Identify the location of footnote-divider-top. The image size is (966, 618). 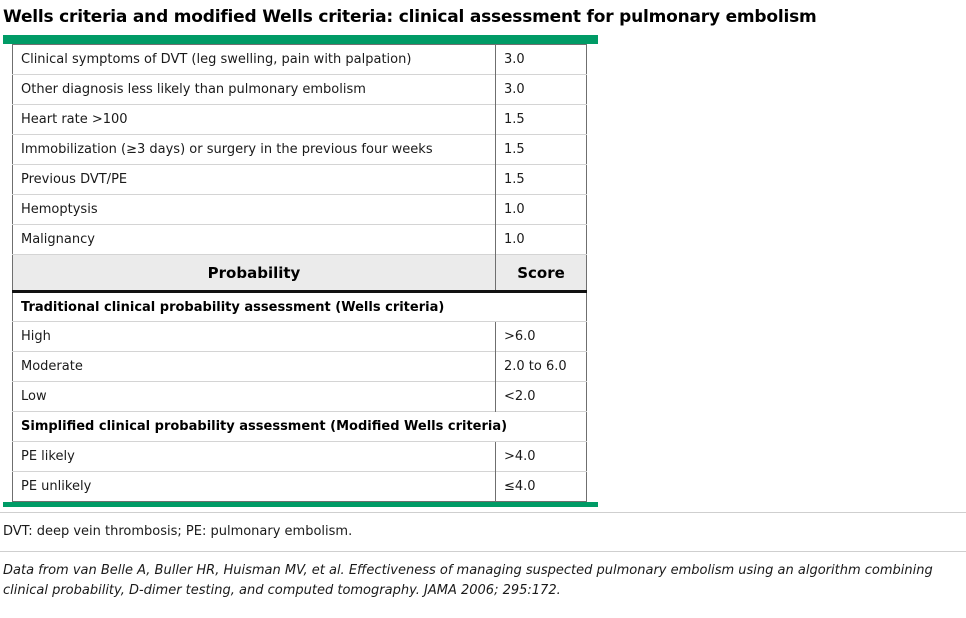
(483, 512).